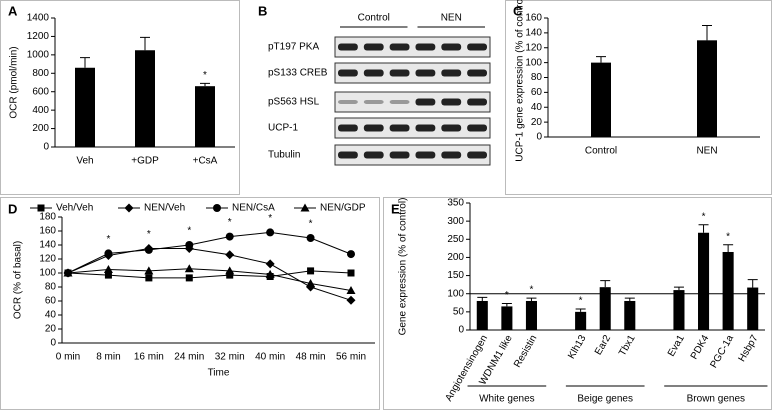  I want to click on y-tick-label: 400, so click(40, 110).